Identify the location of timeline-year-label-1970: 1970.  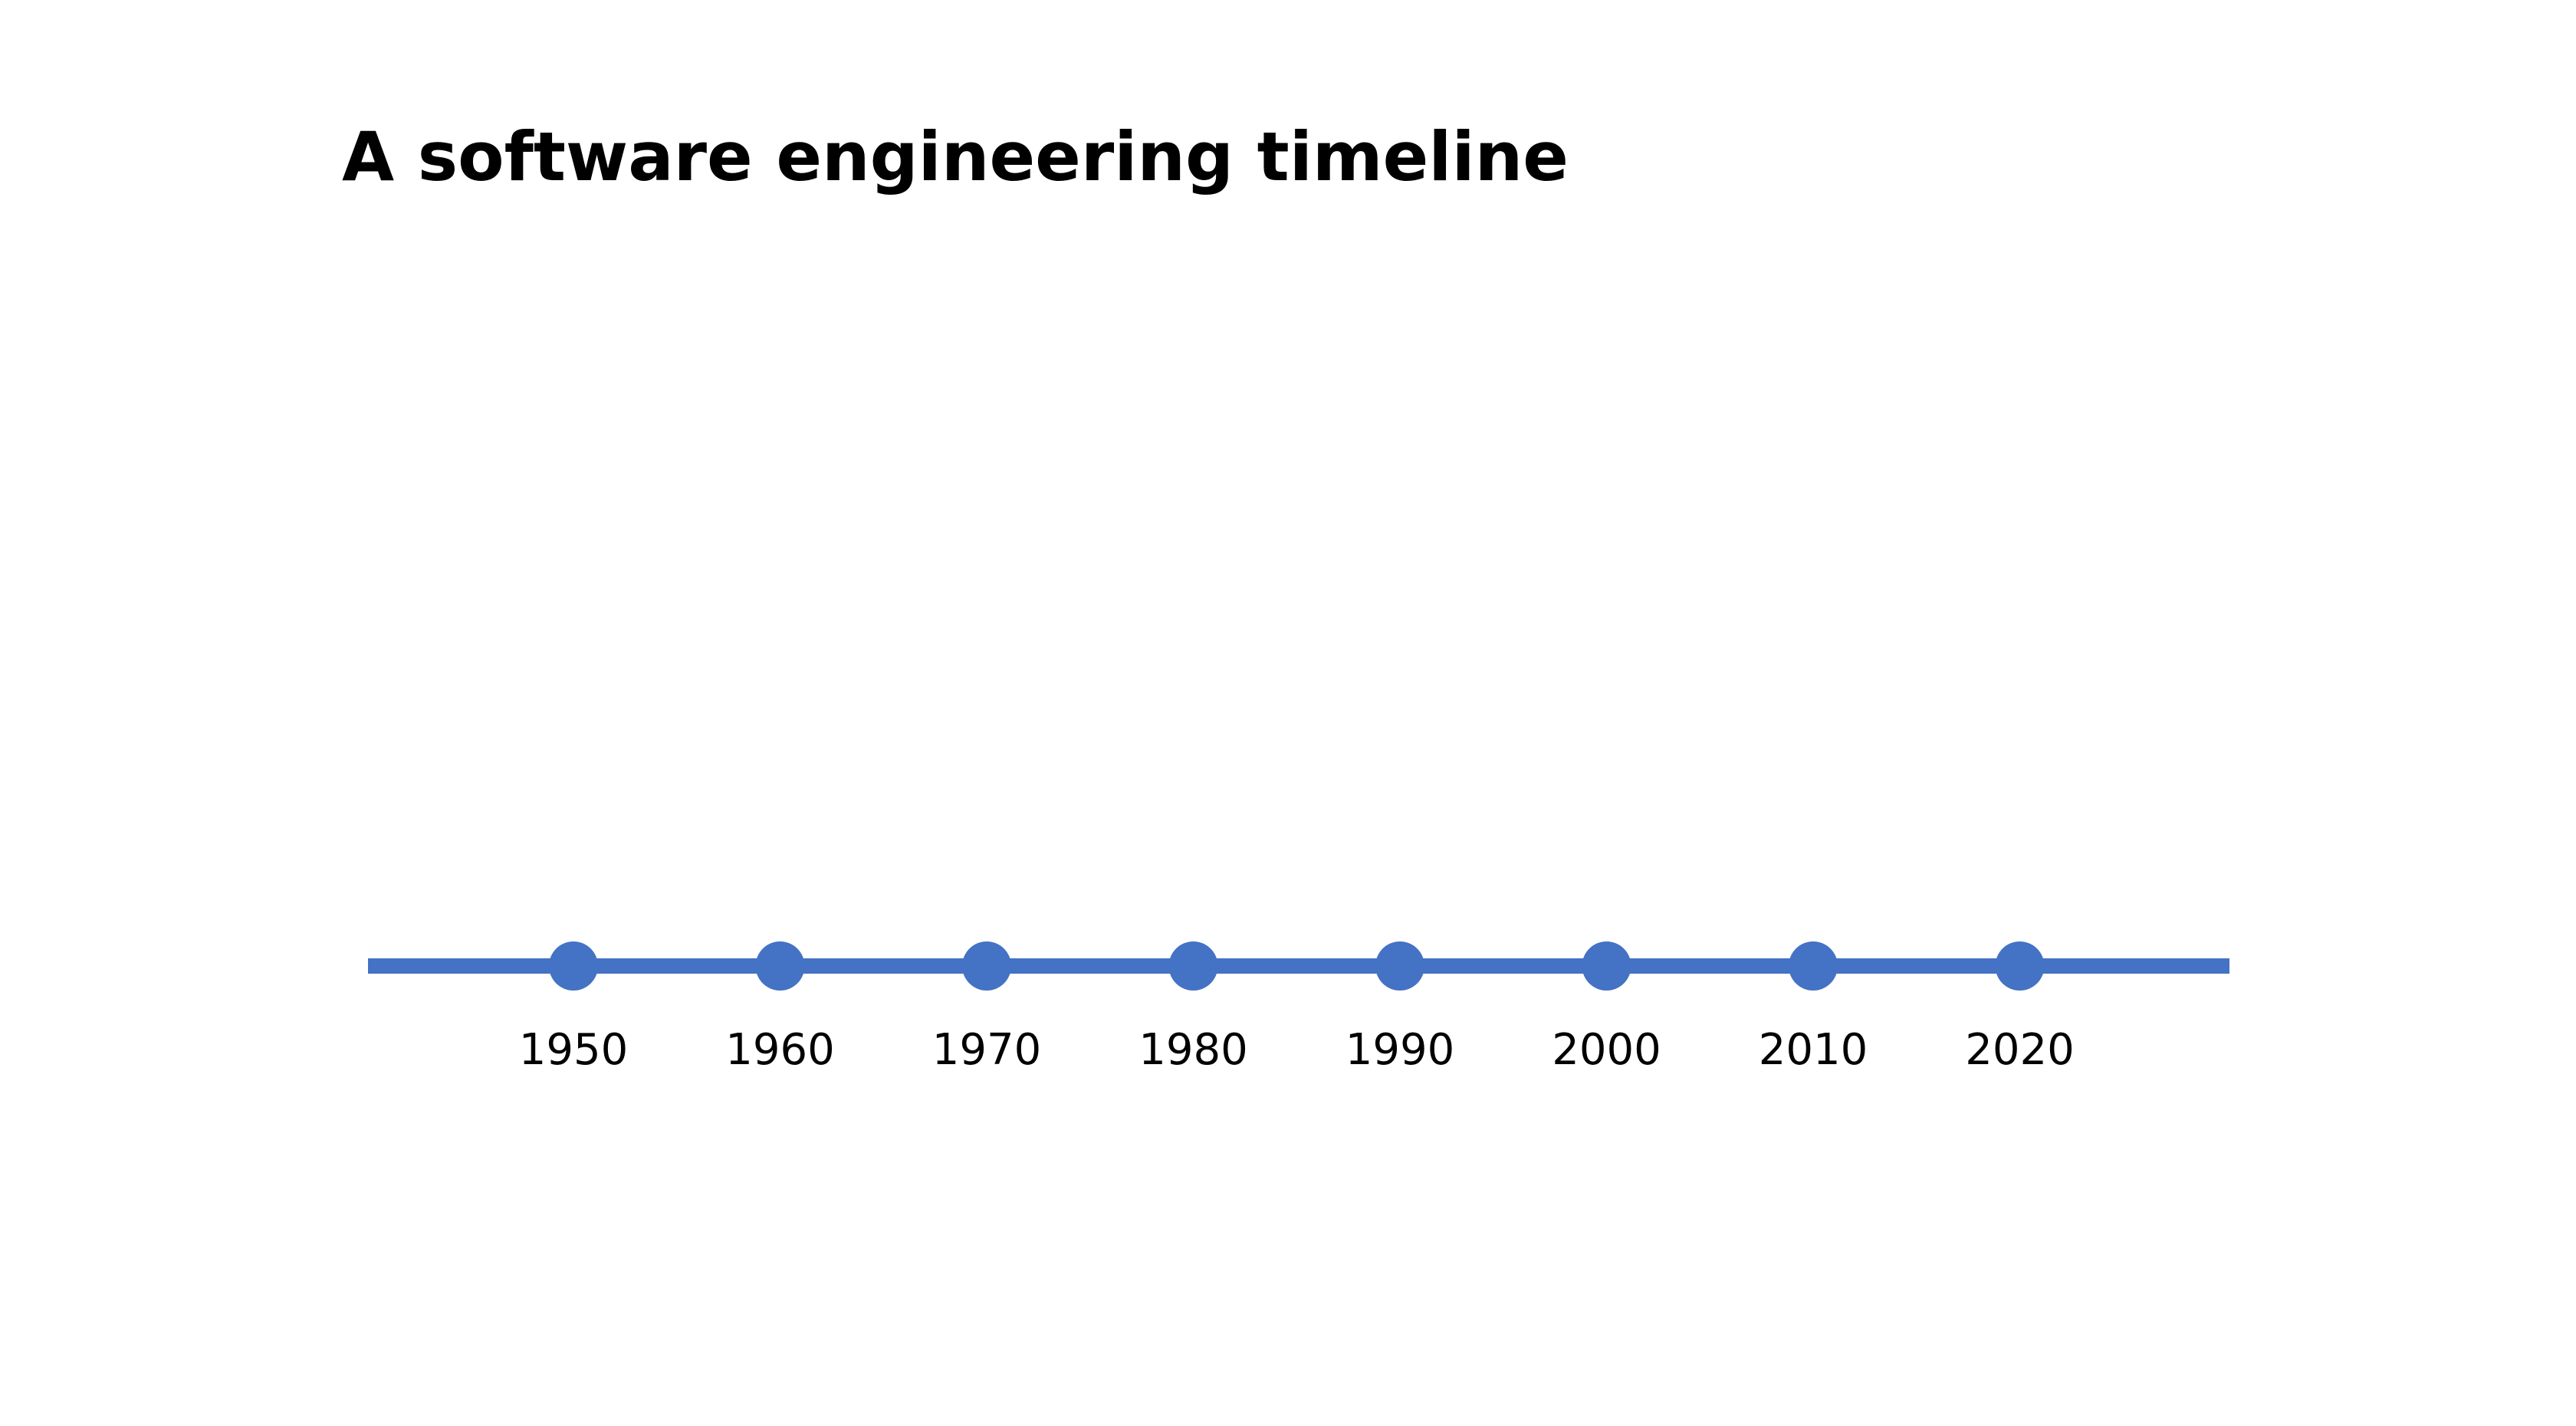
(987, 1050).